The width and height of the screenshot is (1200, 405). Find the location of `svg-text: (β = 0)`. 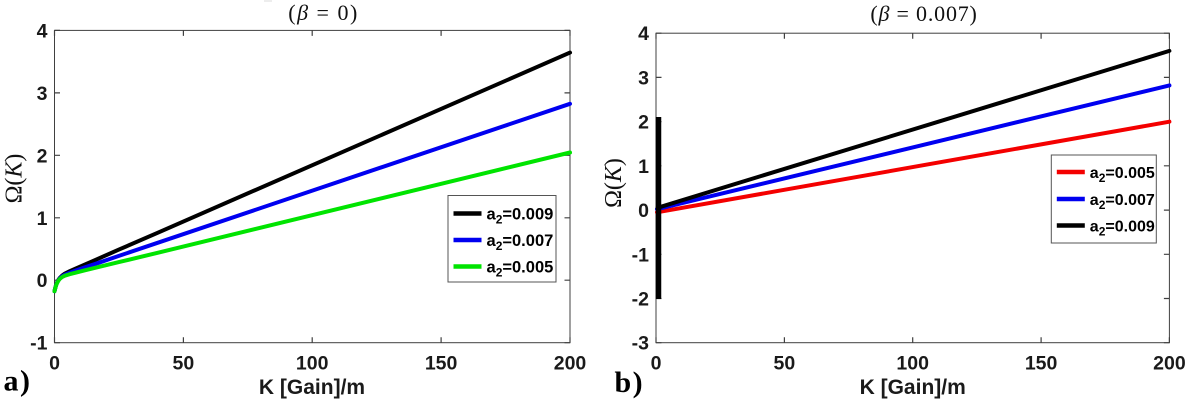

svg-text: (β = 0) is located at coordinates (323, 12).